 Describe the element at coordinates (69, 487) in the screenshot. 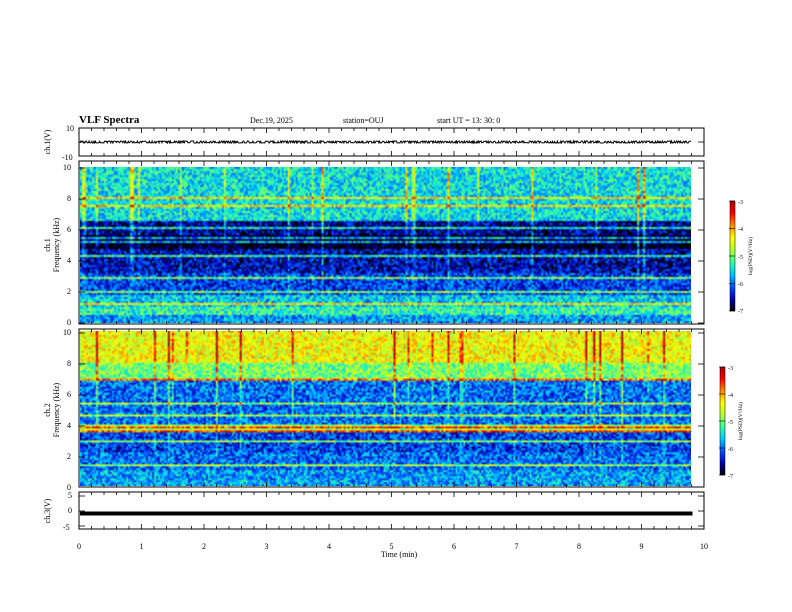

I see `ch2-ytick-0: 0` at that location.